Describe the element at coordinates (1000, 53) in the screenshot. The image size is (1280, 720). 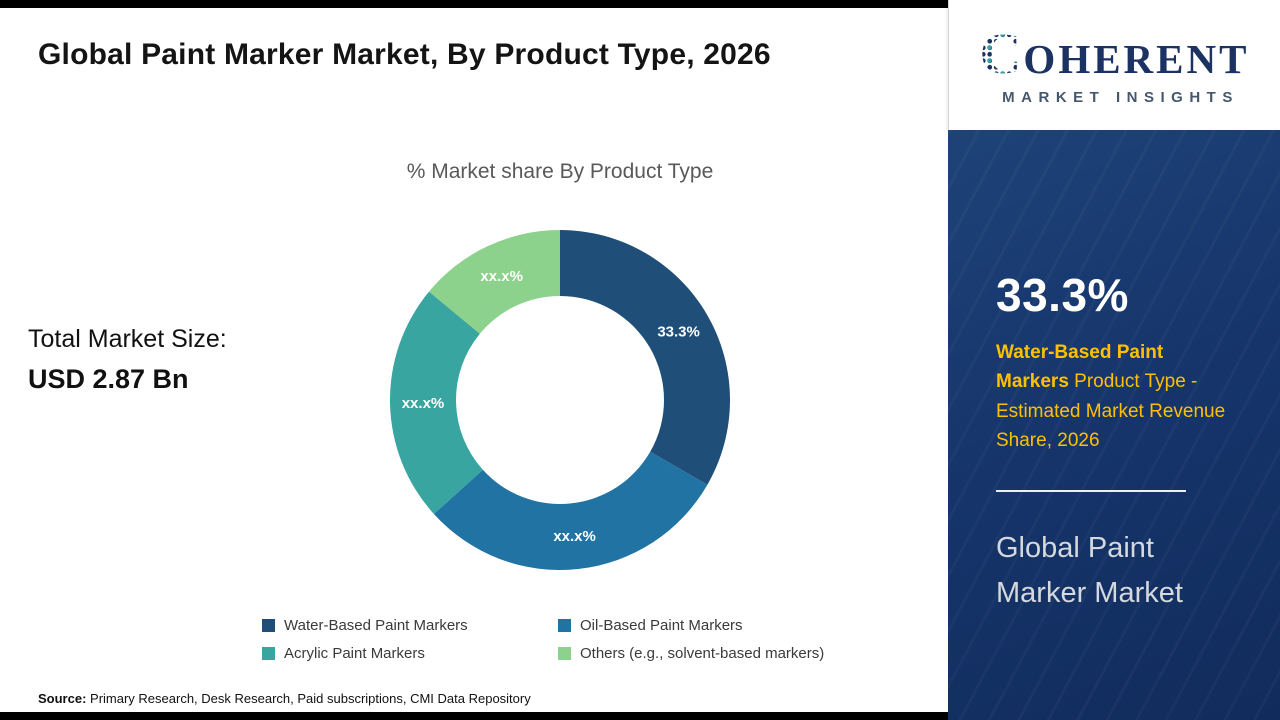
I see `logo-globe-c-icon: C` at that location.